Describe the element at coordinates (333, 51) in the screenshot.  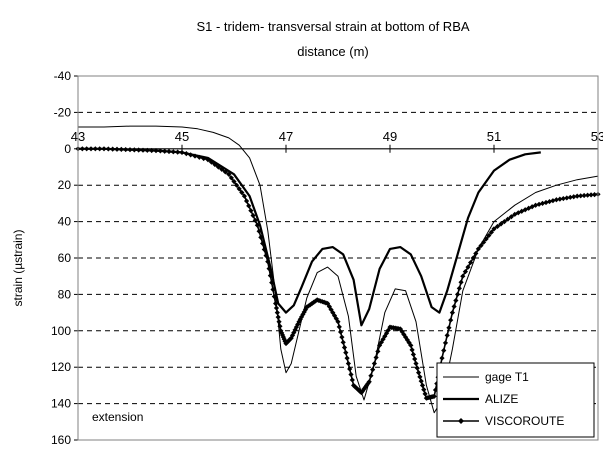
I see `x-axis-label: distance (m)` at that location.